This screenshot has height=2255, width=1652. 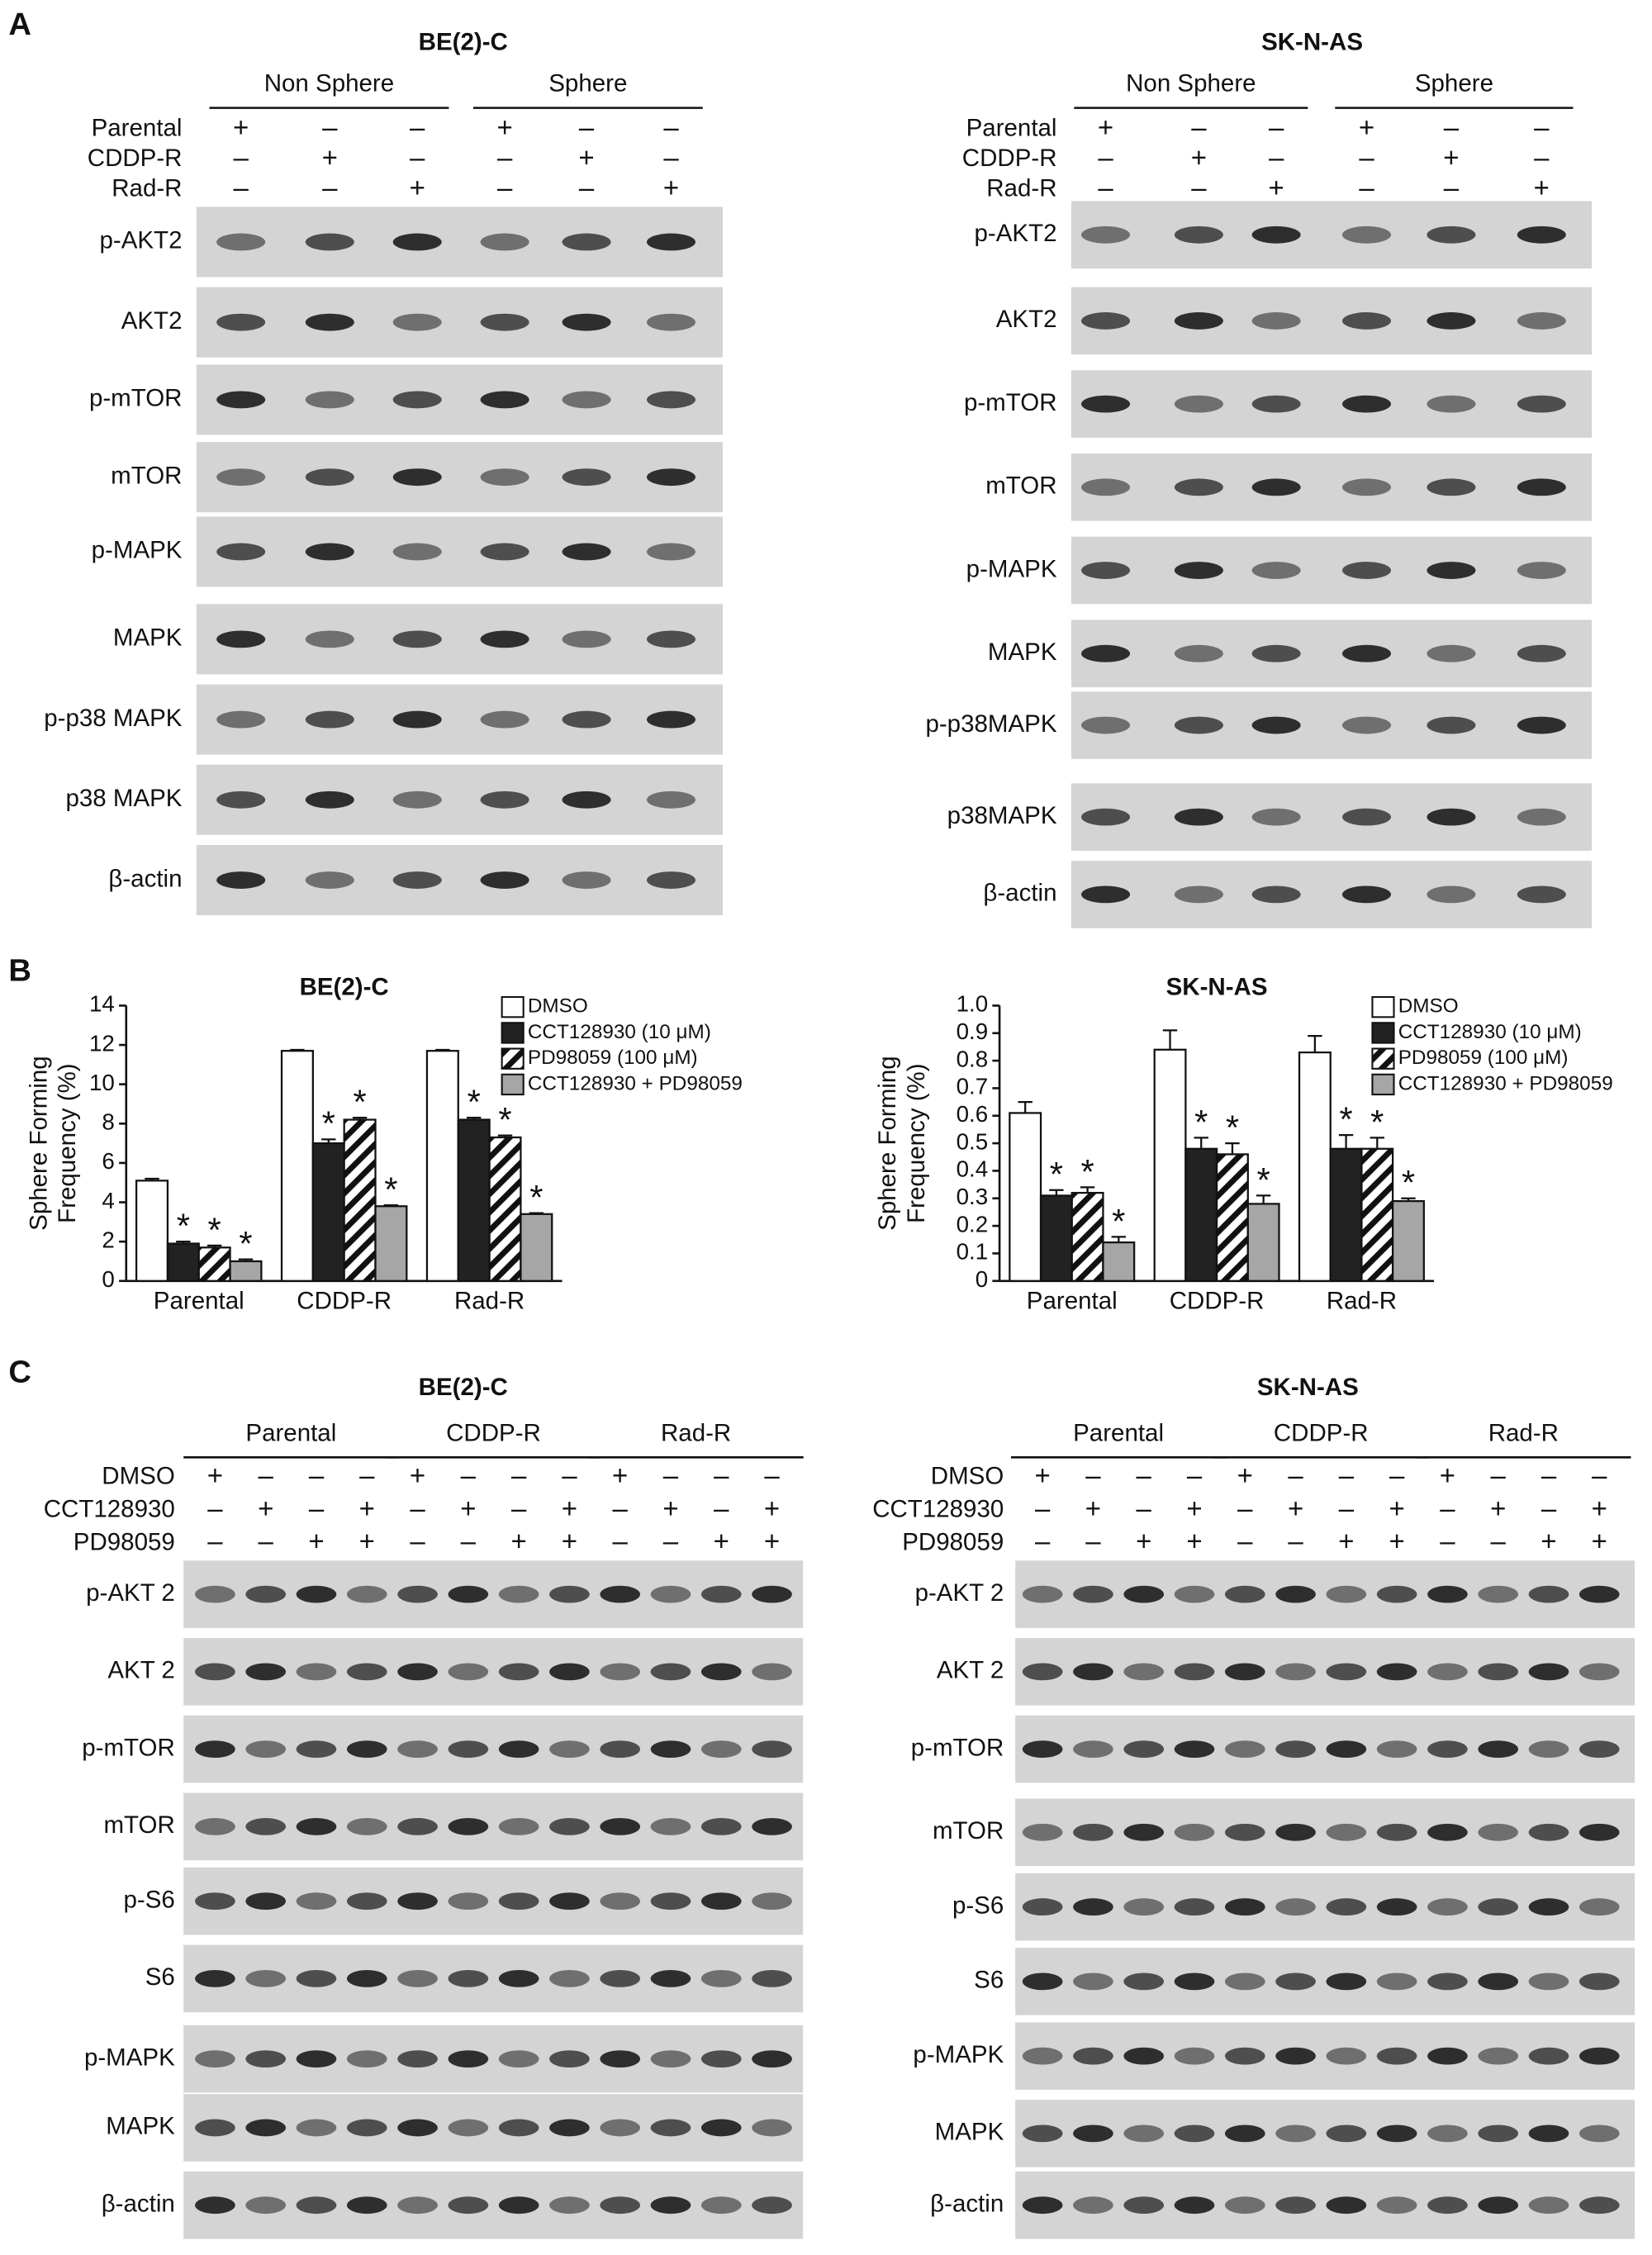 I want to click on blot-title: BE(2)-C, so click(x=463, y=41).